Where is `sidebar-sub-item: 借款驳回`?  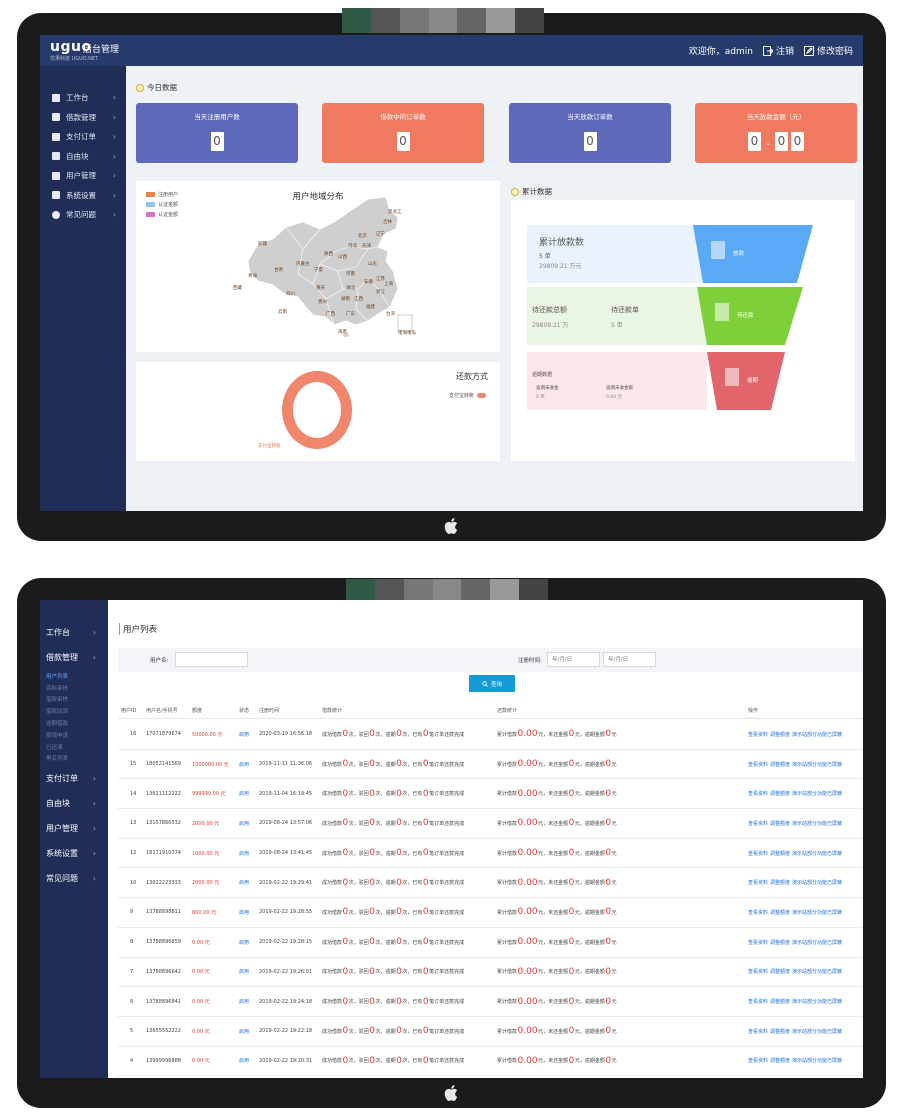 sidebar-sub-item: 借款驳回 is located at coordinates (57, 712).